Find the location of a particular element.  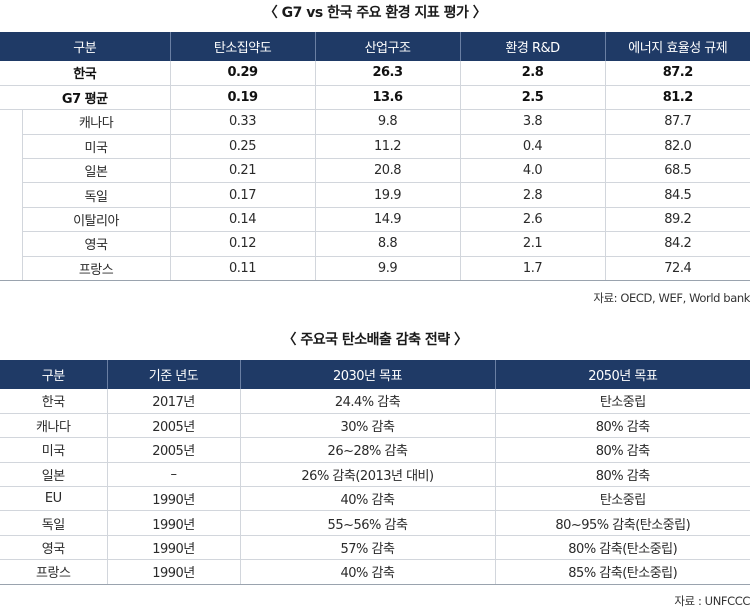

table-cell: 40% 감축 is located at coordinates (367, 499).